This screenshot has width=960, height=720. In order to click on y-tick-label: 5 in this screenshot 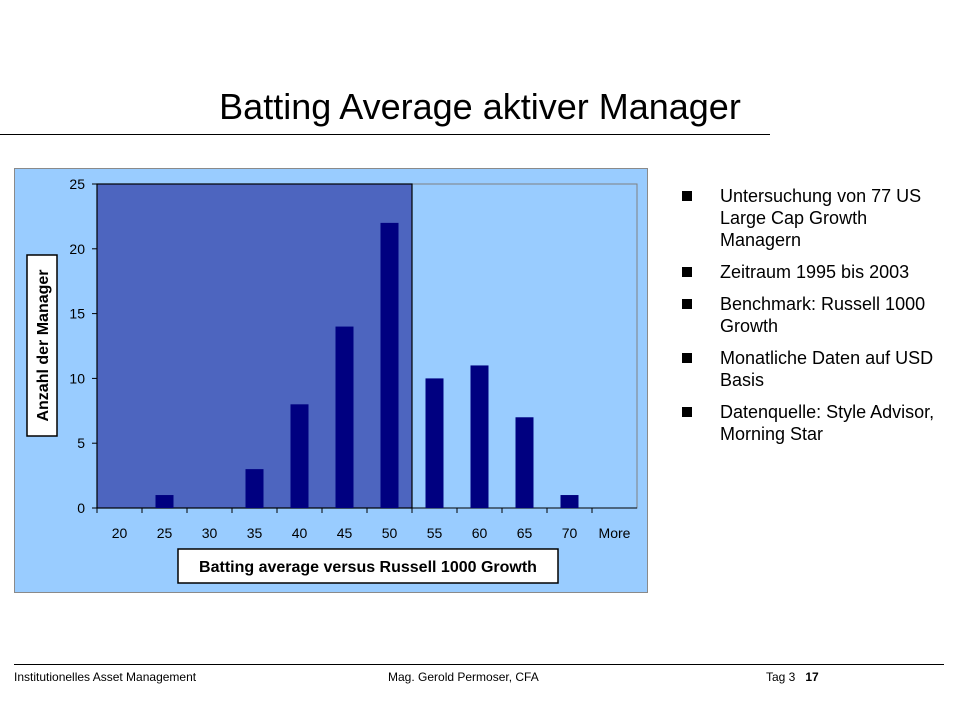, I will do `click(81, 443)`.